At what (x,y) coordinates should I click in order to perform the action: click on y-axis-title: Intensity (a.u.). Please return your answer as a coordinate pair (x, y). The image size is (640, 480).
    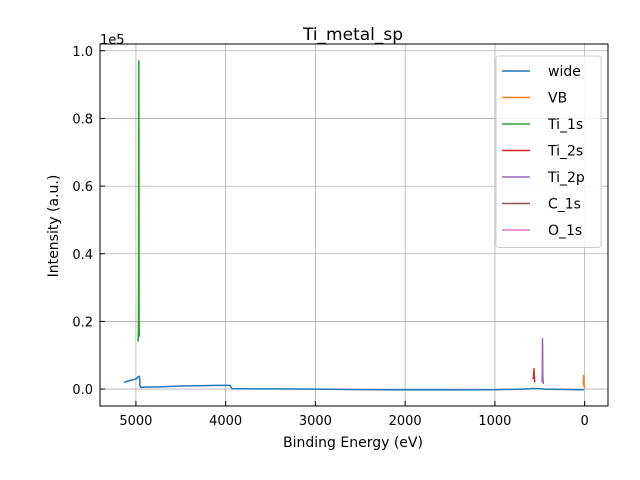
    Looking at the image, I should click on (54, 226).